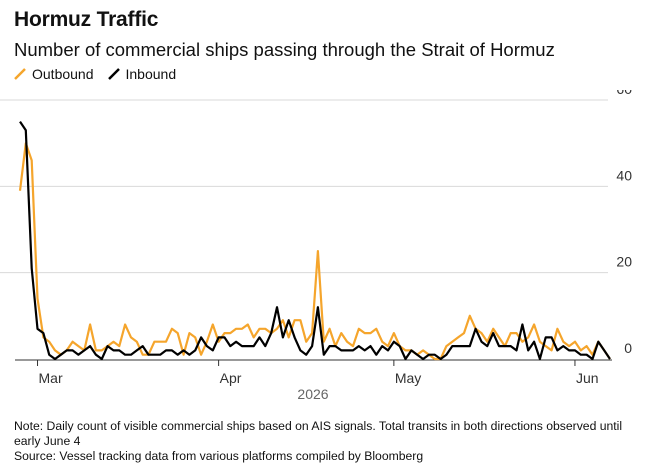  What do you see at coordinates (408, 378) in the screenshot?
I see `x-tick-label: May` at bounding box center [408, 378].